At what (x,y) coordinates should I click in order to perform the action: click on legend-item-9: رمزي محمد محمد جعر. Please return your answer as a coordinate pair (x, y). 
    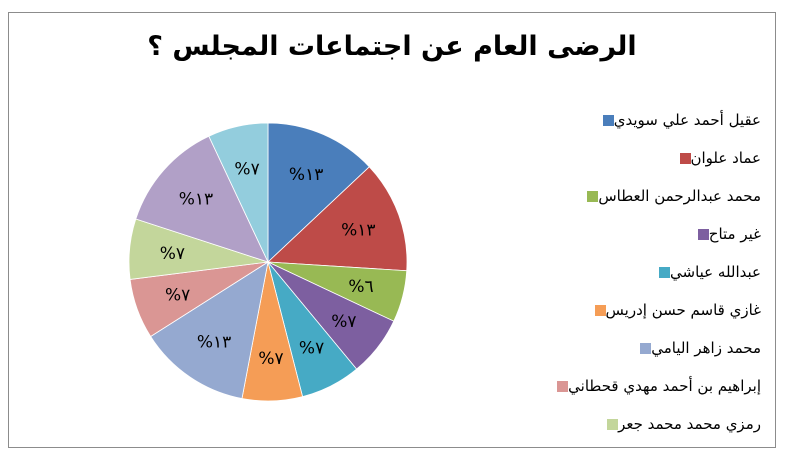
    Looking at the image, I should click on (646, 424).